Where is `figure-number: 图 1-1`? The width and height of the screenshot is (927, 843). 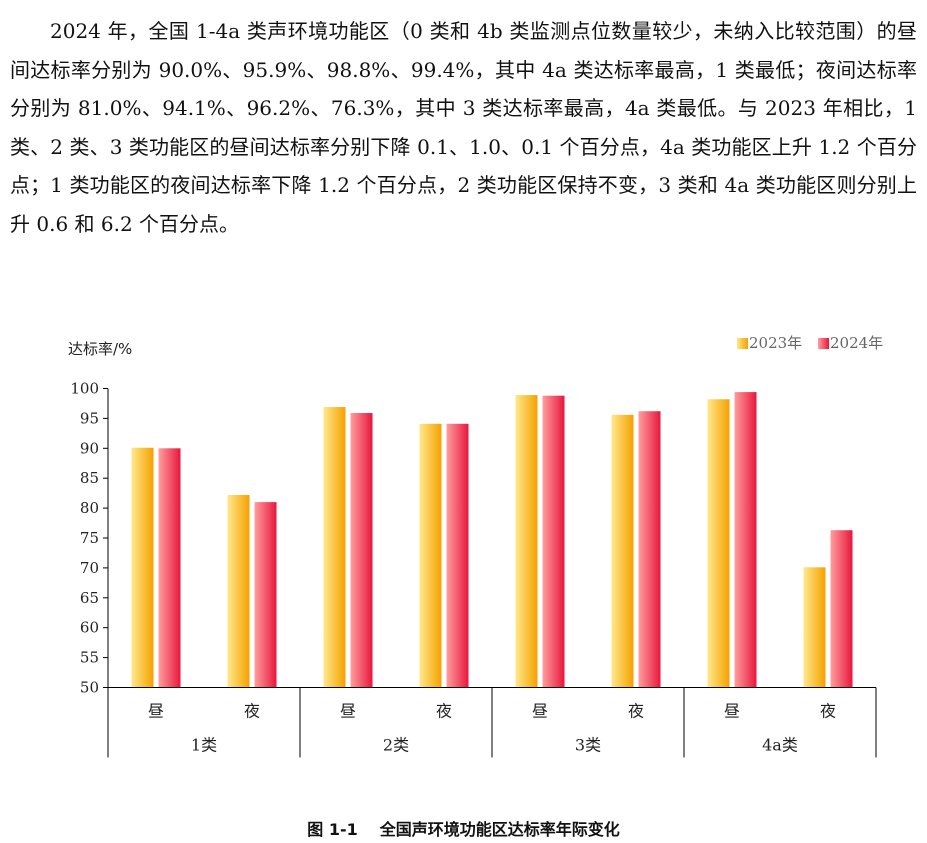
figure-number: 图 1-1 is located at coordinates (332, 829).